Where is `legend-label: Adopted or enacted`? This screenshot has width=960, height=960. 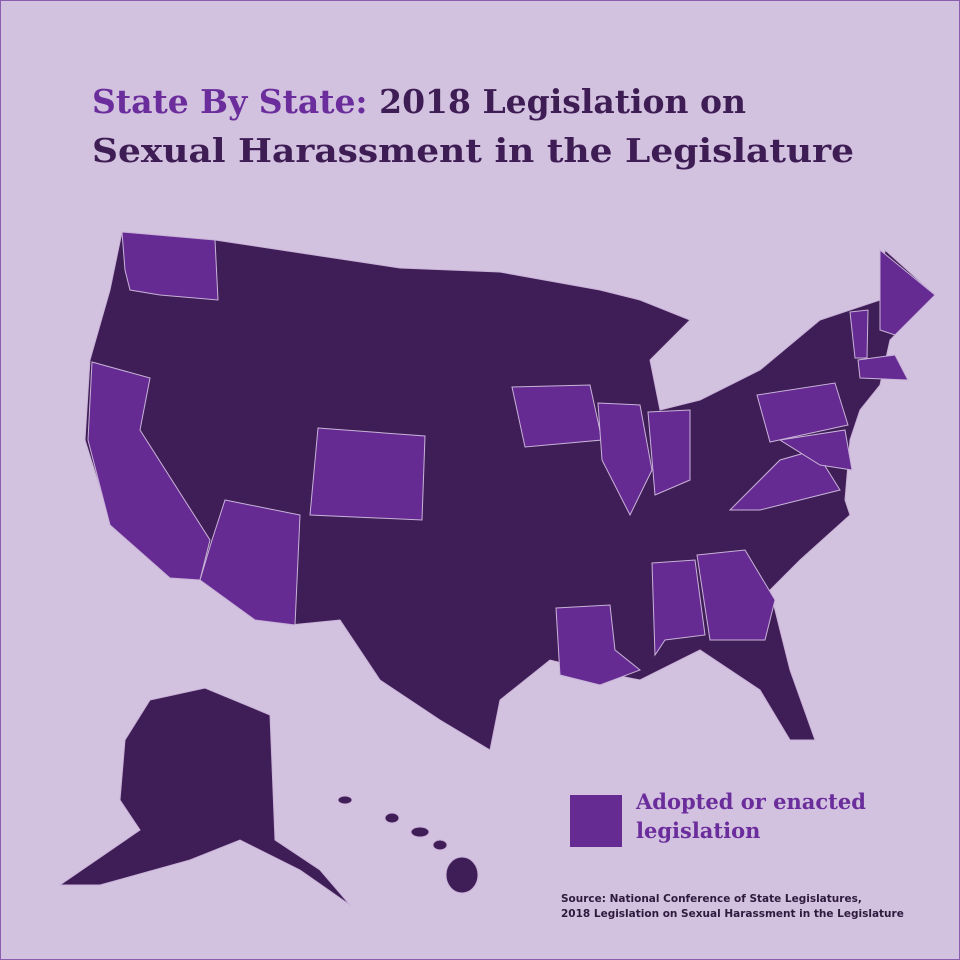 legend-label: Adopted or enacted is located at coordinates (750, 801).